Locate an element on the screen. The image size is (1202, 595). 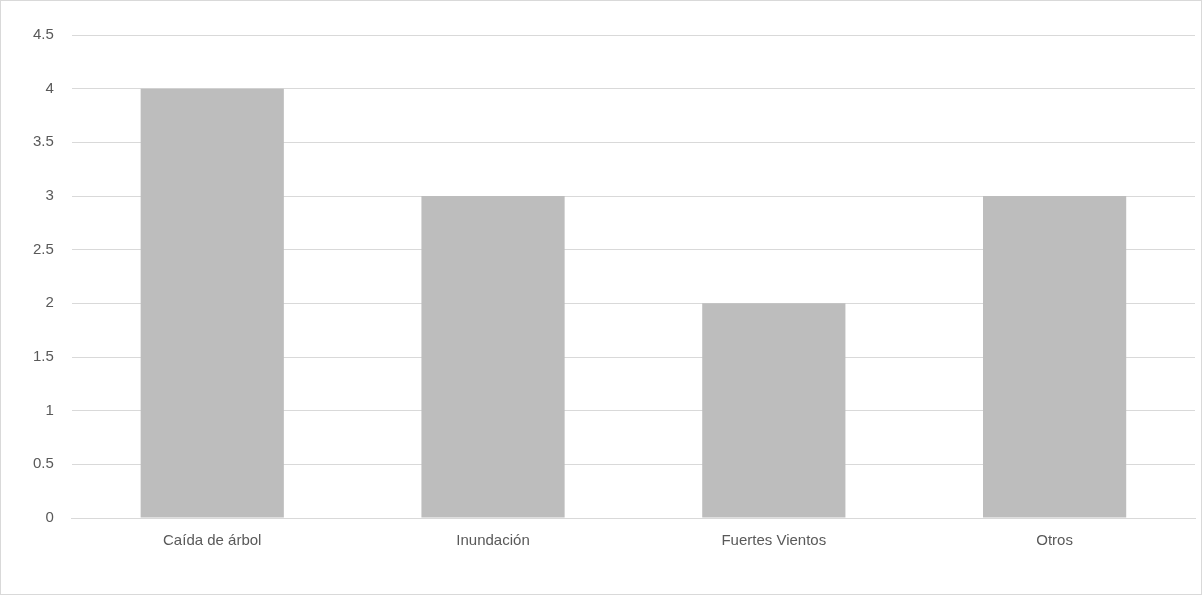
x-tick-label: Otros is located at coordinates (1054, 540).